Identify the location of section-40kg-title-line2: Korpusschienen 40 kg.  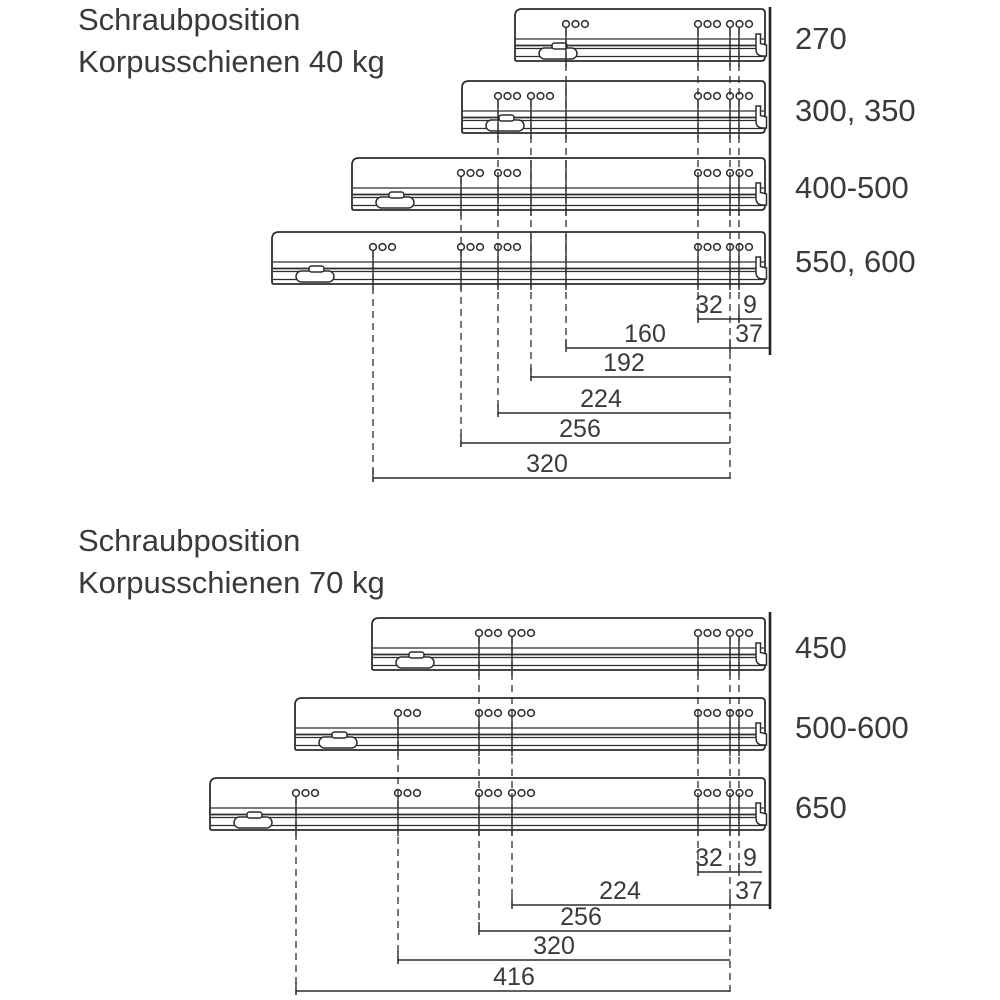
(231, 61).